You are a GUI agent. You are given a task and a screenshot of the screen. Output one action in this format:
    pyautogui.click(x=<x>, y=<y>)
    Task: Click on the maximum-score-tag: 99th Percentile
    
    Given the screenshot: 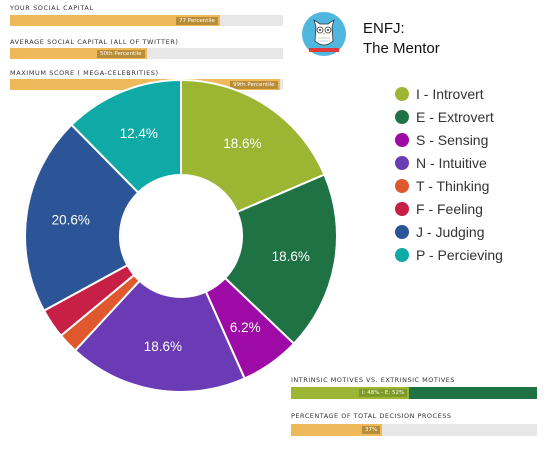 What is the action you would take?
    pyautogui.click(x=254, y=84)
    